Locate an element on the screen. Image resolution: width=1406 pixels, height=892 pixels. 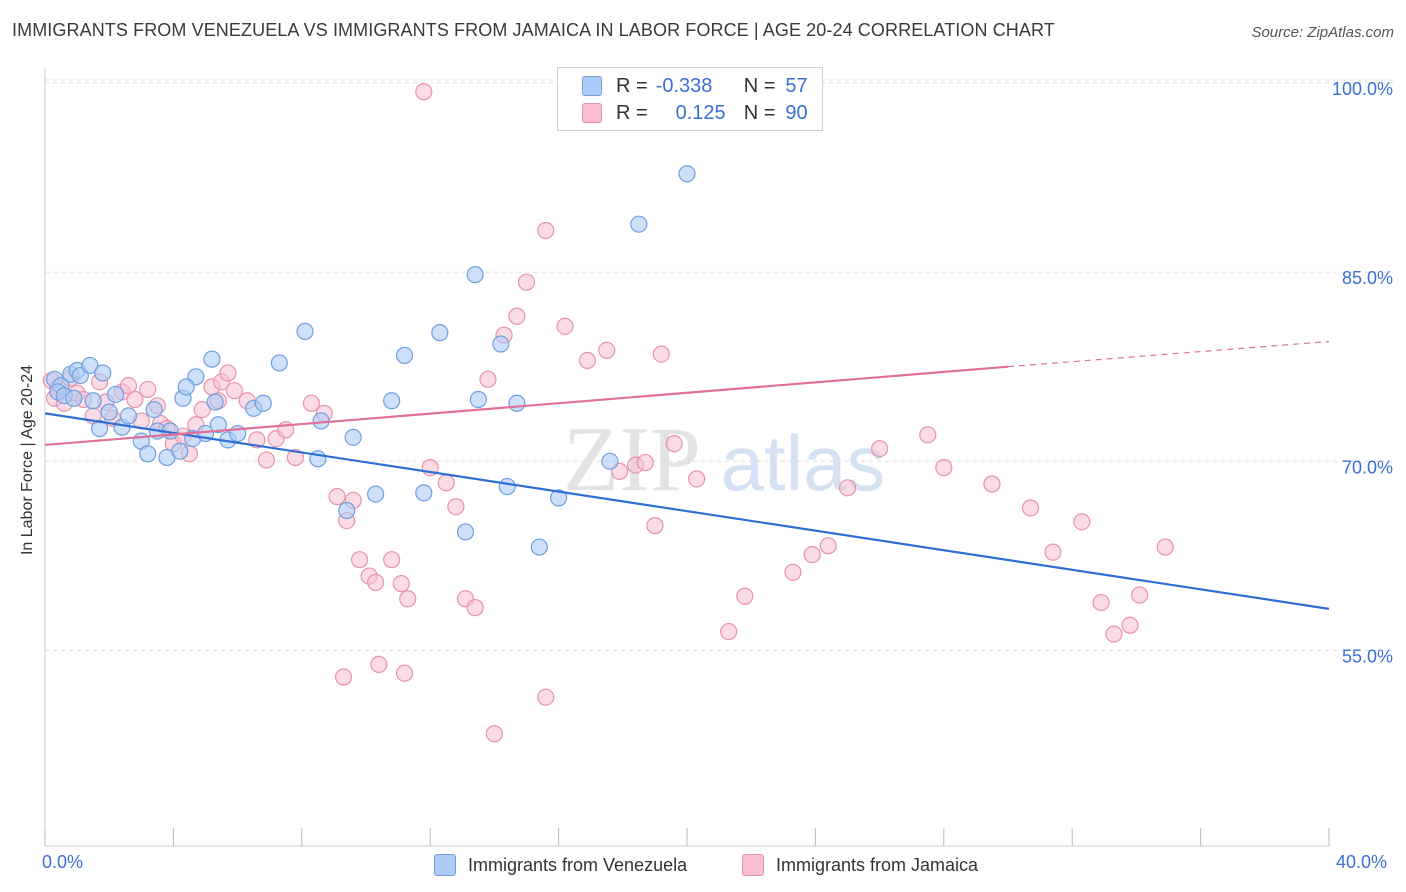
jamaica-r-label: R = is located at coordinates (632, 112).